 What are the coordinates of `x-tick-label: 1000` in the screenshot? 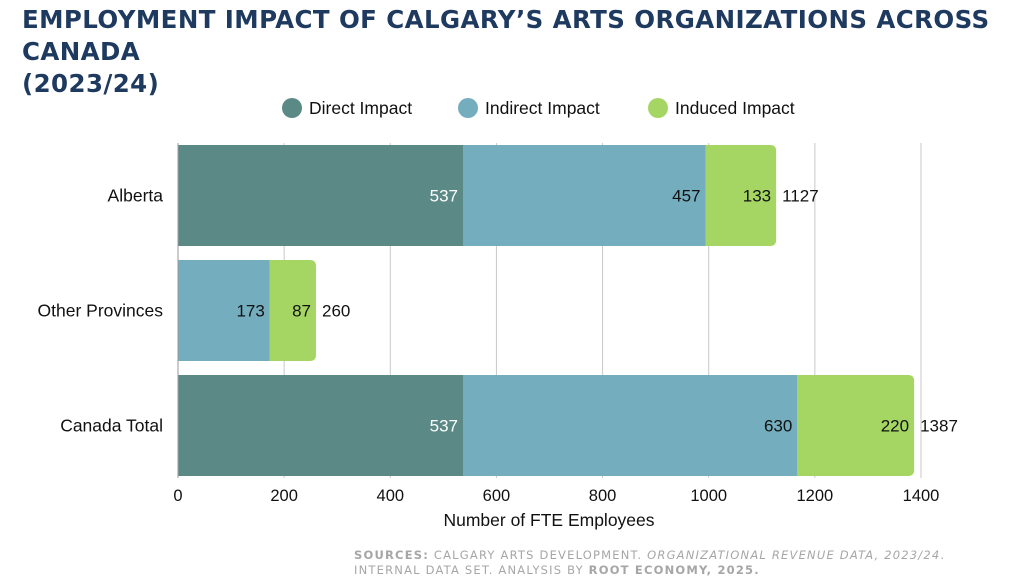 It's located at (708, 496).